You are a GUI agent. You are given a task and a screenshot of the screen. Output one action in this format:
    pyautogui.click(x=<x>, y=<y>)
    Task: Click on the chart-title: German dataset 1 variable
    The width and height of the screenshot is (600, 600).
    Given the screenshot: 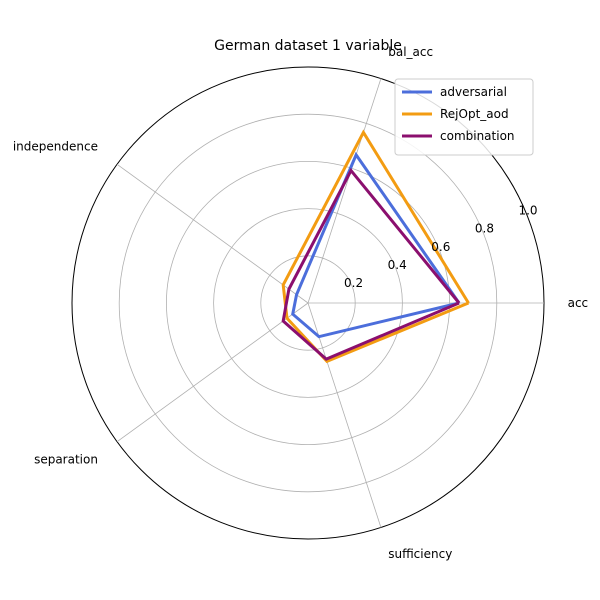 What is the action you would take?
    pyautogui.click(x=308, y=46)
    